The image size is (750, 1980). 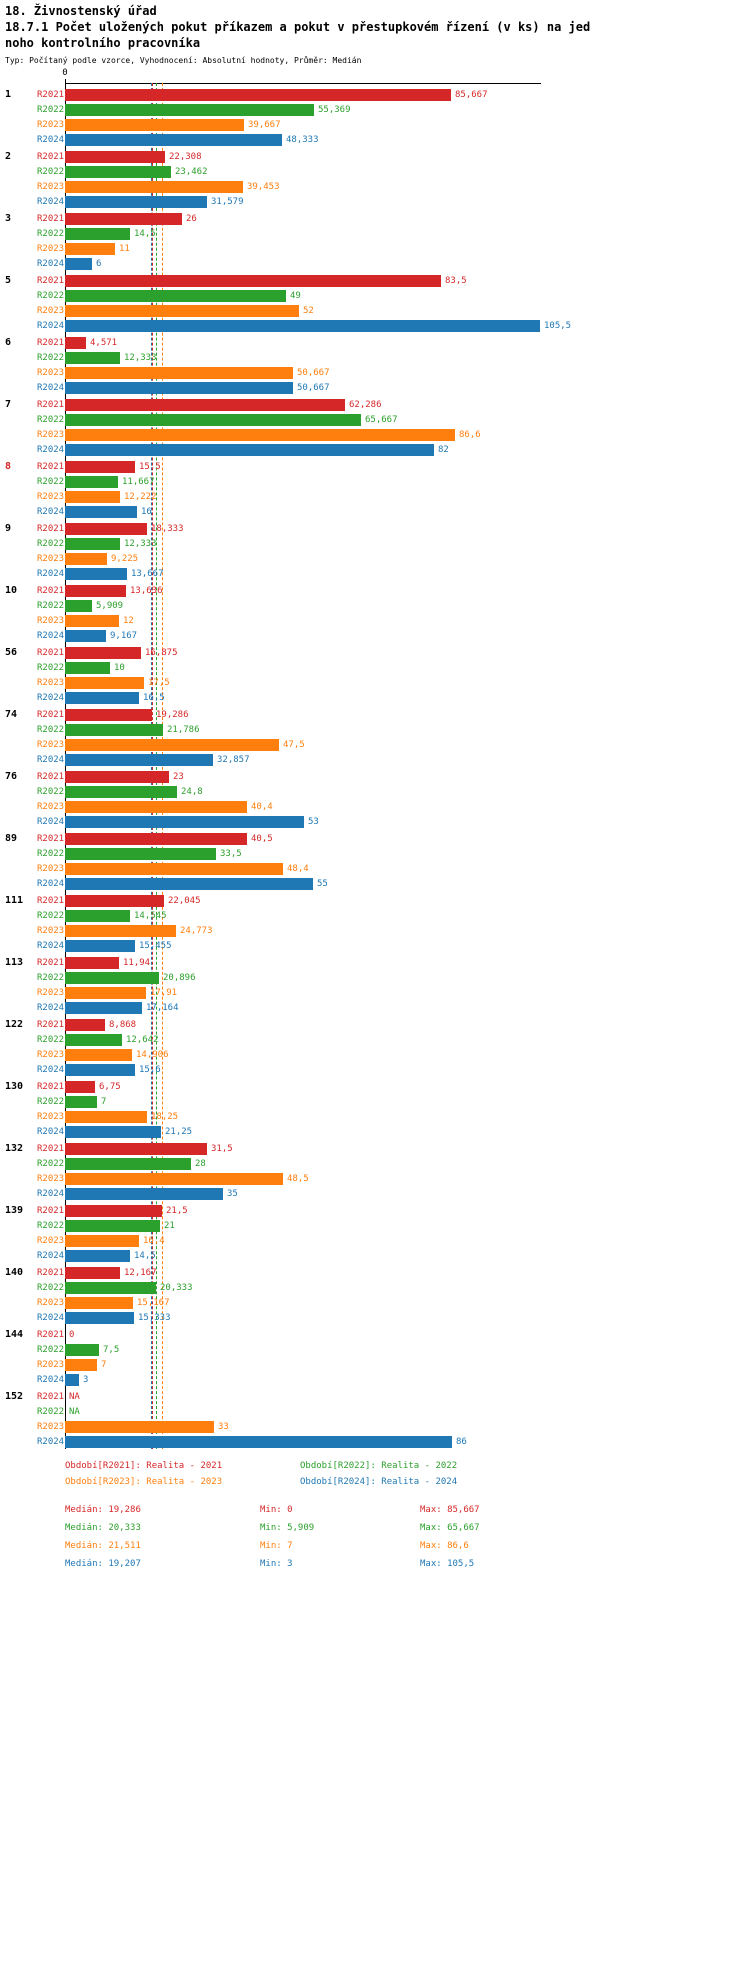 I want to click on value-label: 39,667, so click(x=264, y=124).